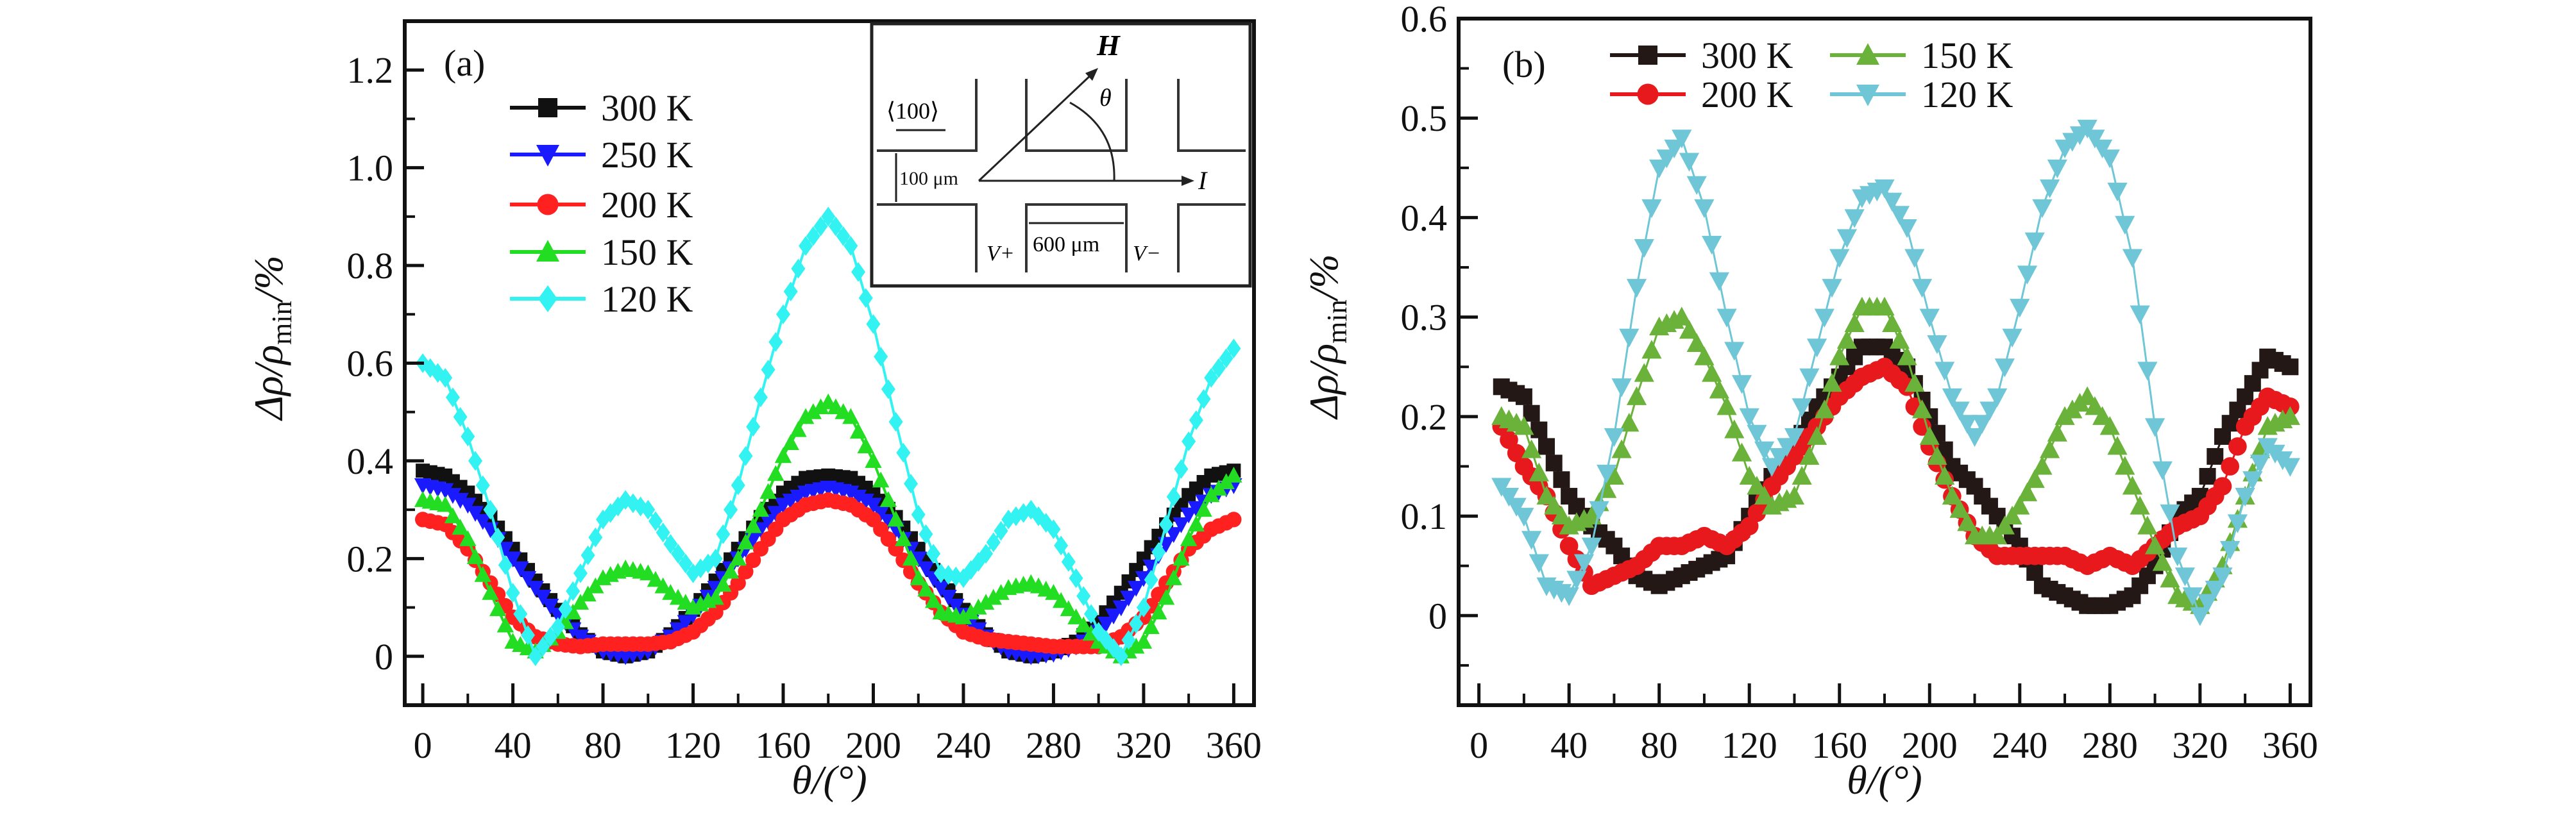  I want to click on y-axis-title-unit: /%, so click(1323, 277).